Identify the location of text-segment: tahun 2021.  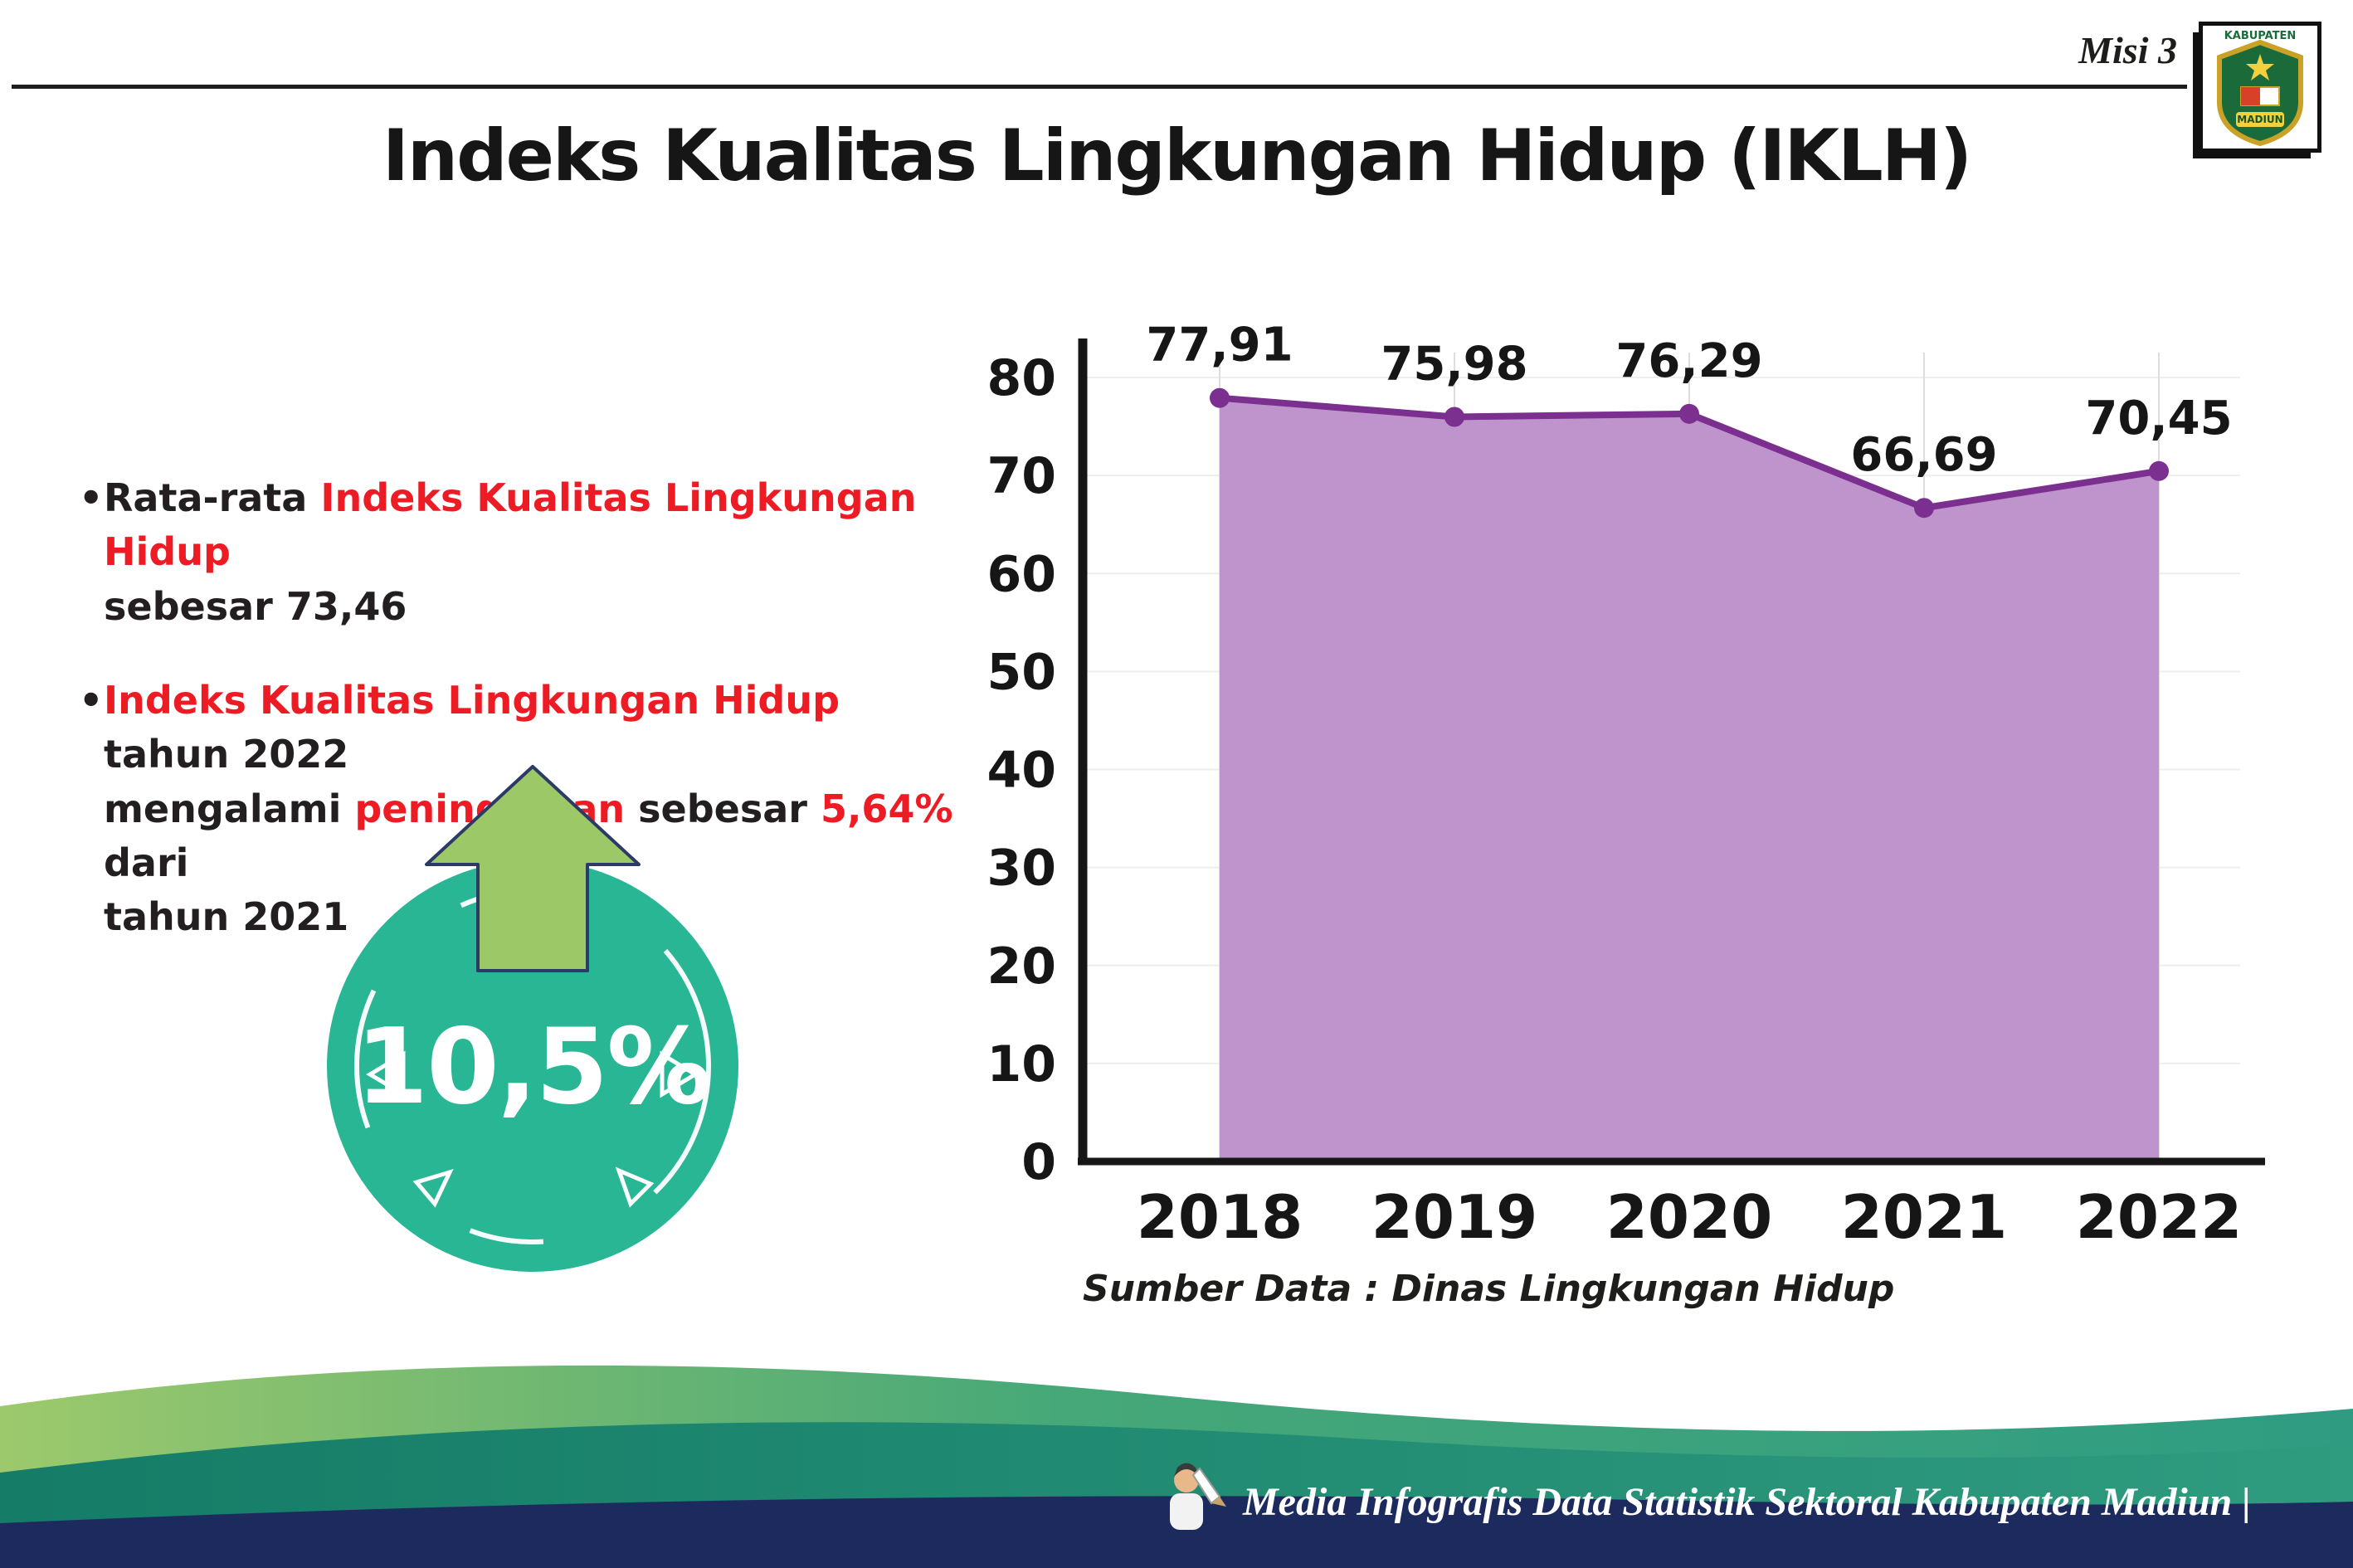
(226, 917).